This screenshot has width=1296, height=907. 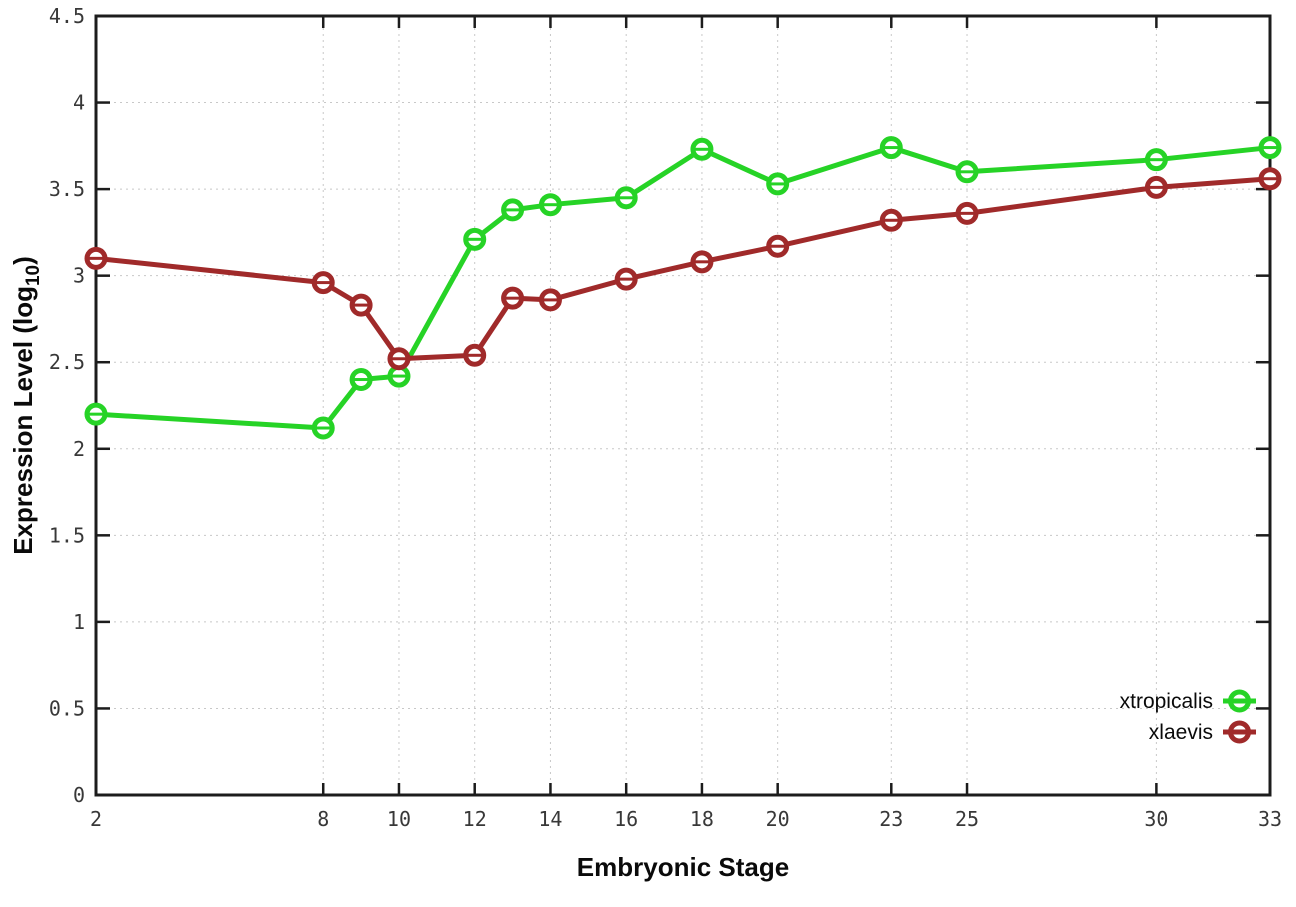 What do you see at coordinates (96, 819) in the screenshot?
I see `x-tick-label: 2` at bounding box center [96, 819].